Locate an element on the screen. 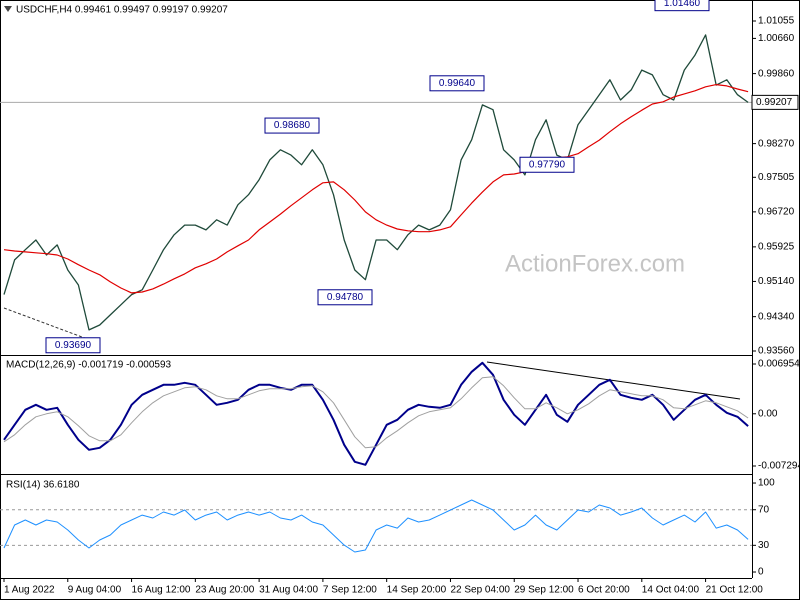  y-tick-label: 0.98270 is located at coordinates (776, 143).